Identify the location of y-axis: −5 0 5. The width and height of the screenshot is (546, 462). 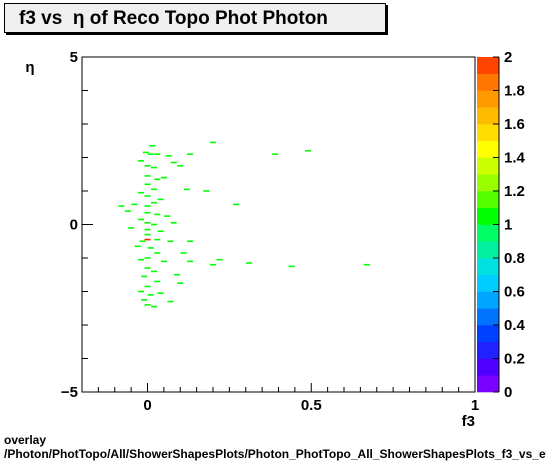
(77, 225).